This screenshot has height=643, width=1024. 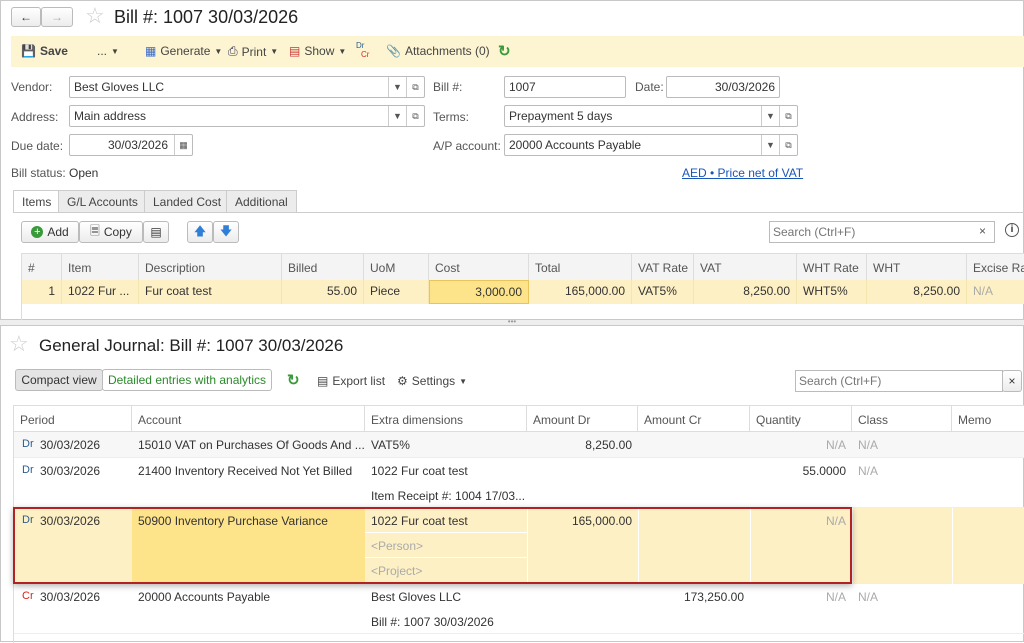 What do you see at coordinates (323, 267) in the screenshot?
I see `column-header: Billed` at bounding box center [323, 267].